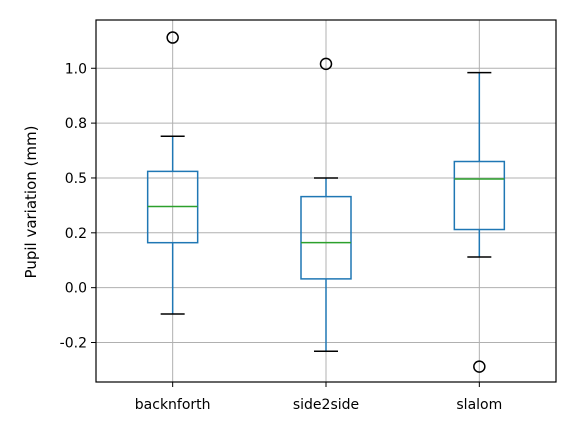 The width and height of the screenshot is (581, 436). Describe the element at coordinates (173, 405) in the screenshot. I see `x-tick-label: backnforth` at that location.